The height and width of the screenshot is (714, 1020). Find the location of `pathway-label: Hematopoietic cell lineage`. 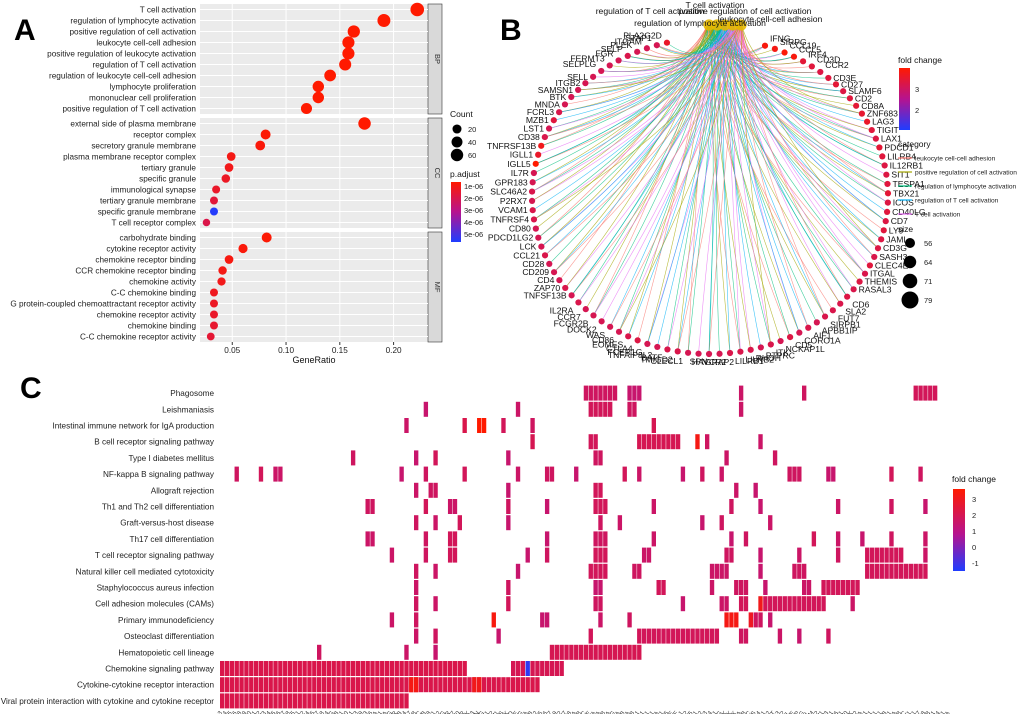

pathway-label: Hematopoietic cell lineage is located at coordinates (166, 652).